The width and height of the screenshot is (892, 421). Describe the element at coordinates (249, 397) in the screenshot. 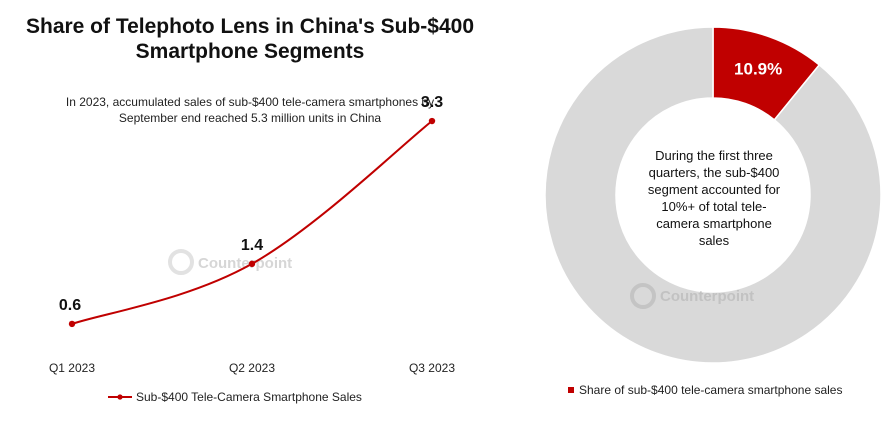

I see `line-legend-label: Sub-$400 Tele-Camera Smartphone Sales` at that location.